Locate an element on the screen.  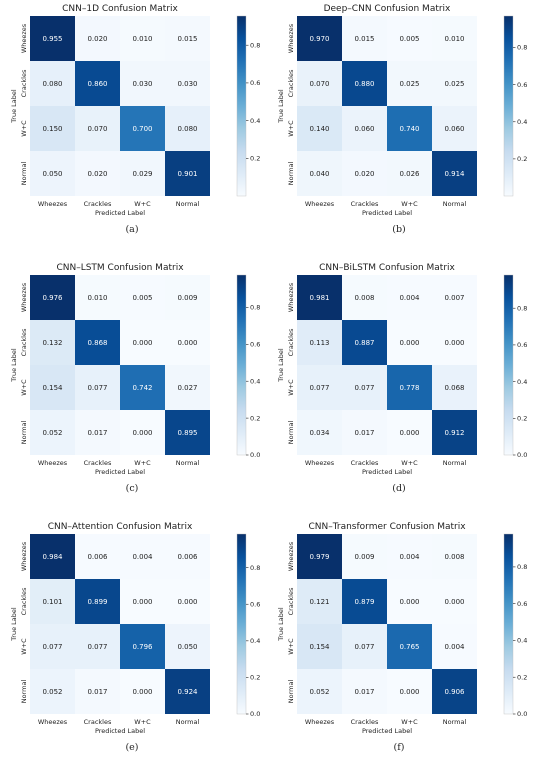
panel-caption: (e) is located at coordinates (131, 747).